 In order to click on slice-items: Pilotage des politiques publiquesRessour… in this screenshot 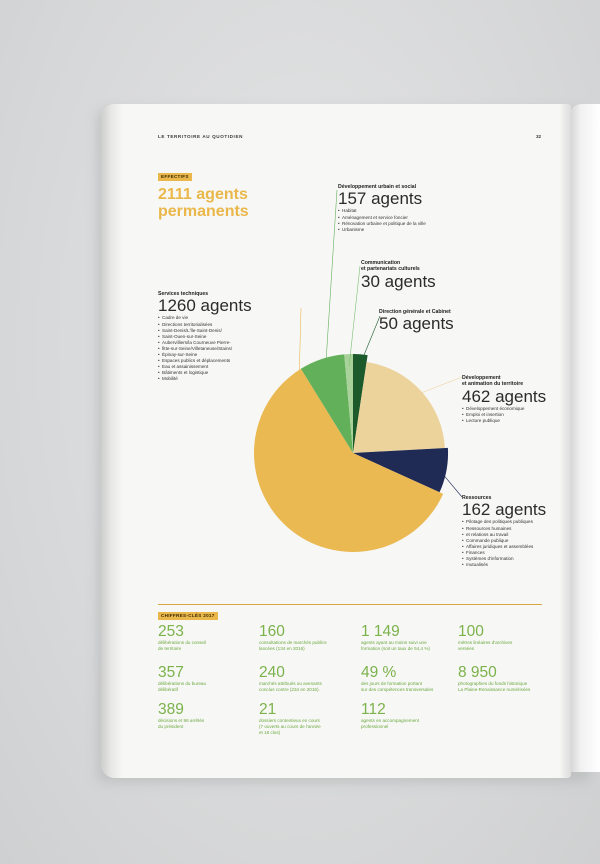, I will do `click(504, 543)`.